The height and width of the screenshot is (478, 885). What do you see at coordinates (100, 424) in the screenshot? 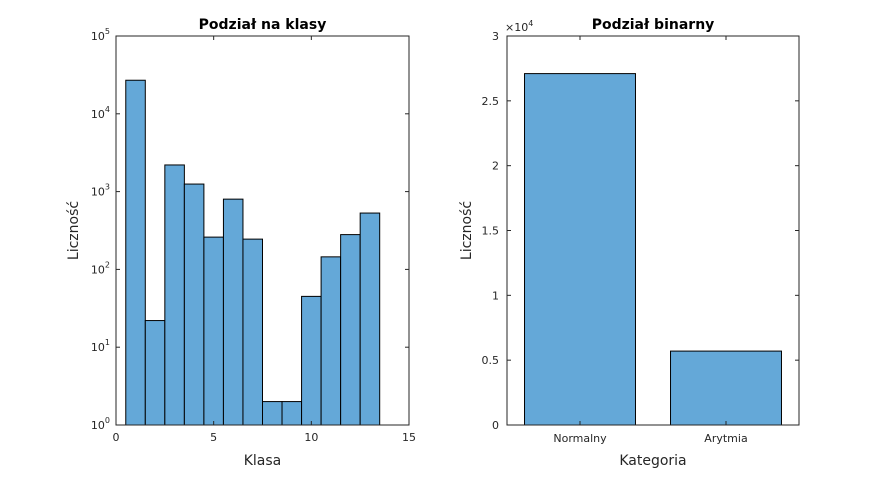
I see `y-tick-label: 10⁰` at bounding box center [100, 424].